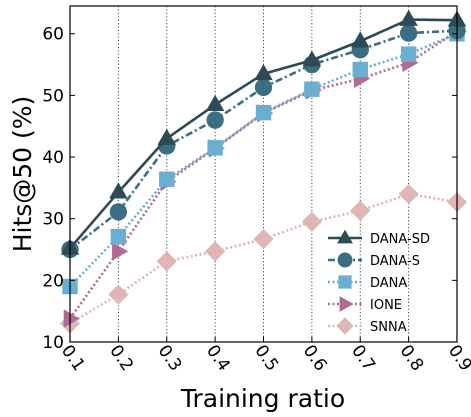  What do you see at coordinates (386, 305) in the screenshot?
I see `legend-label: IONE` at bounding box center [386, 305].